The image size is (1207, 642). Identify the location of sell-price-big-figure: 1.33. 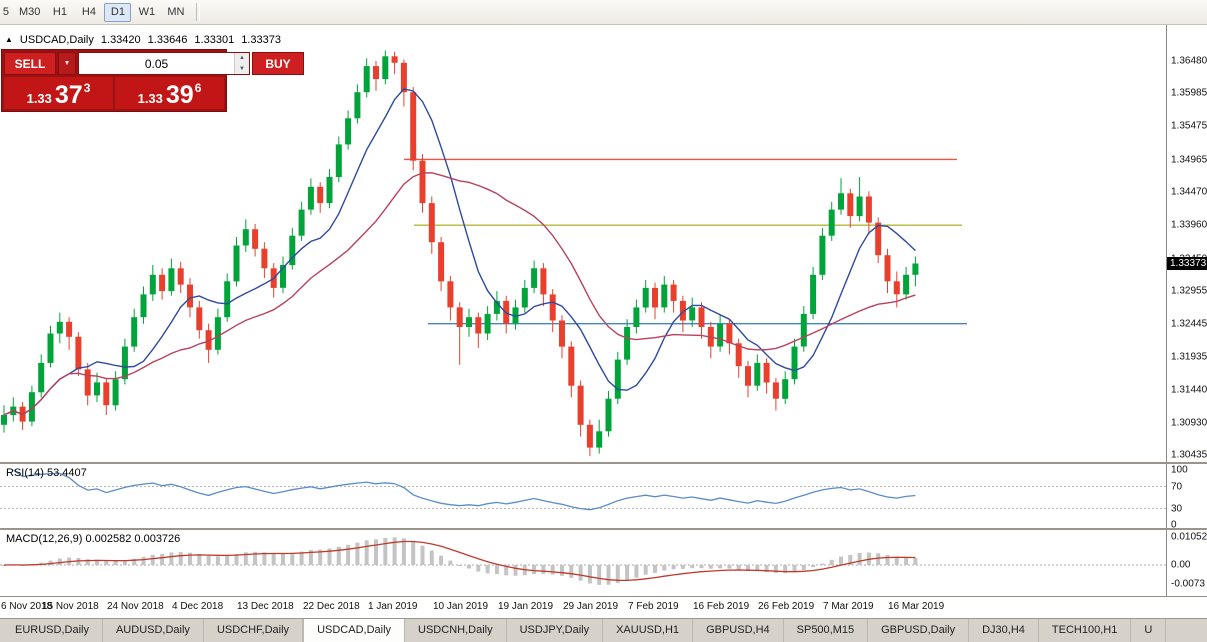
(39, 98).